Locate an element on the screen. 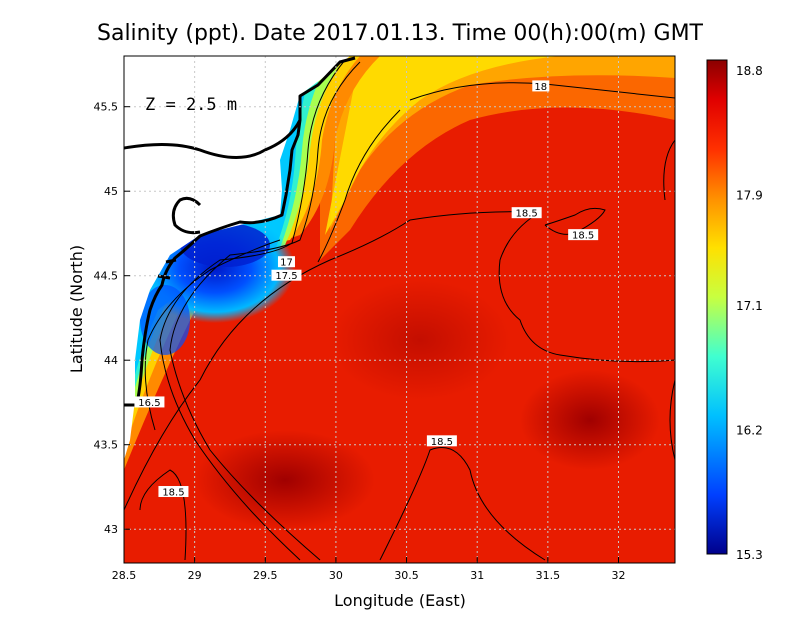  contour-label: 17 is located at coordinates (286, 263).